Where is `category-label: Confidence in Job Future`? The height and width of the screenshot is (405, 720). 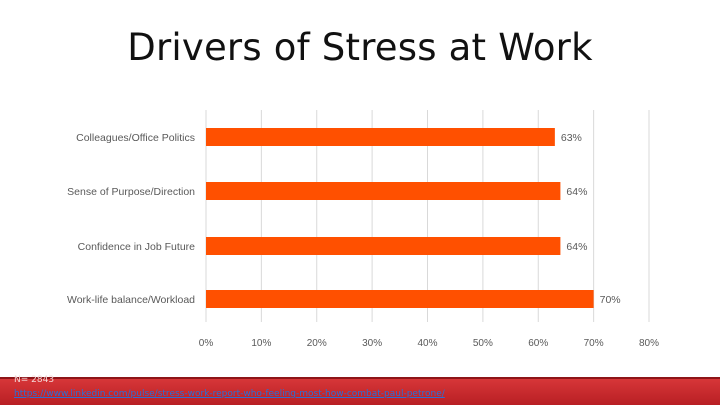
category-label: Confidence in Job Future is located at coordinates (136, 247).